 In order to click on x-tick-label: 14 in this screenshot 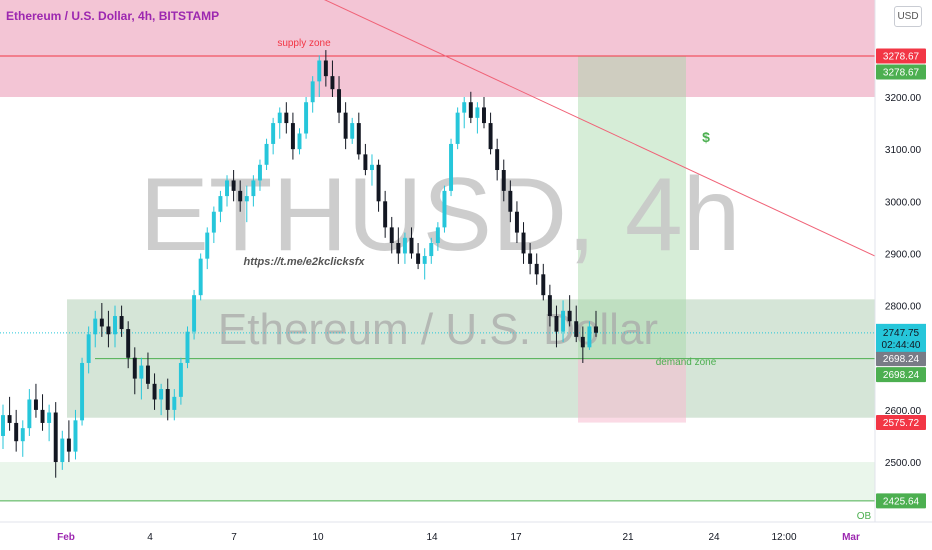, I will do `click(432, 537)`.